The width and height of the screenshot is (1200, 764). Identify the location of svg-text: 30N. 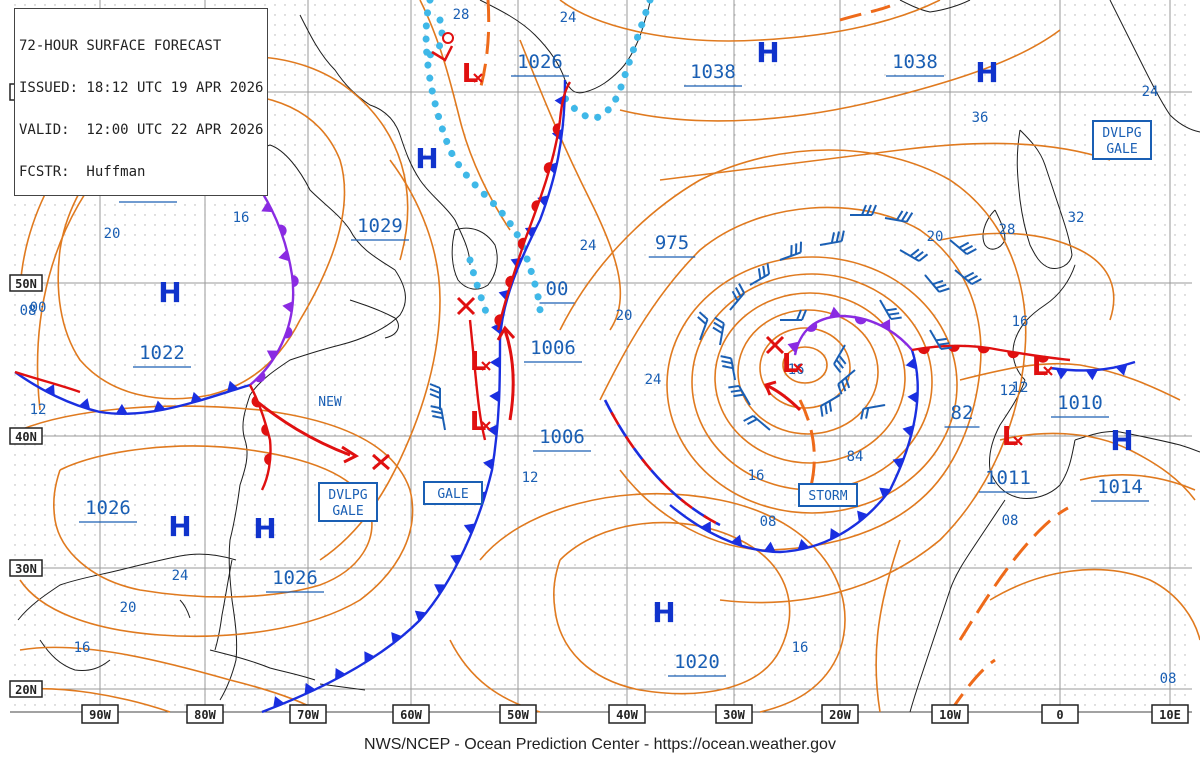
(26, 569).